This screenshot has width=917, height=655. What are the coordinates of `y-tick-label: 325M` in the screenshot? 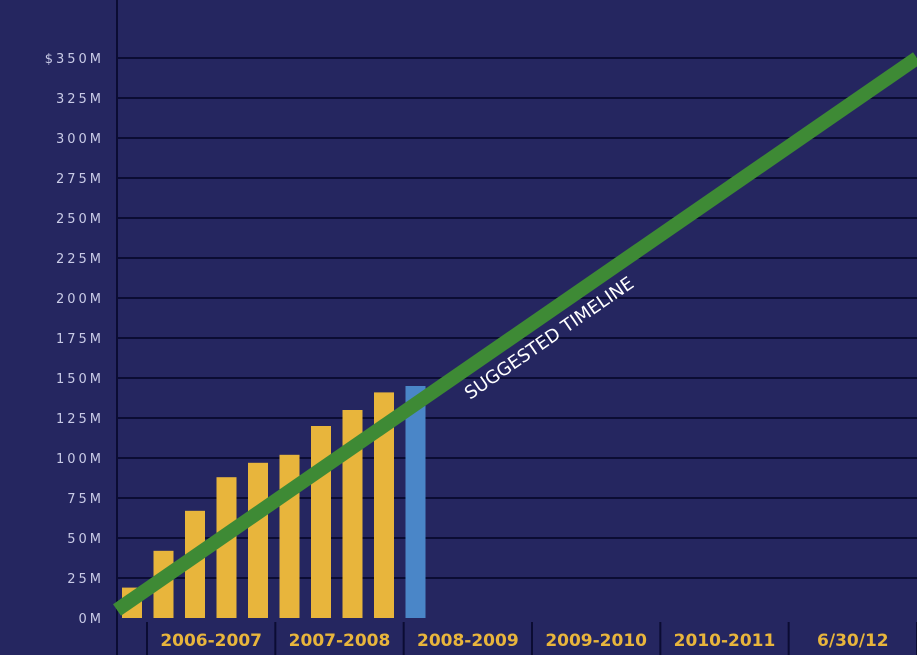 It's located at (80, 99).